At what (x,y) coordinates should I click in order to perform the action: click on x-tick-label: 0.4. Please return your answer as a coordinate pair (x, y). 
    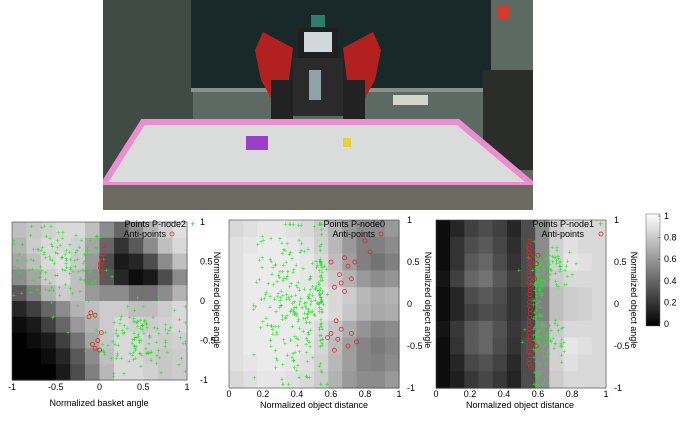
    Looking at the image, I should click on (504, 394).